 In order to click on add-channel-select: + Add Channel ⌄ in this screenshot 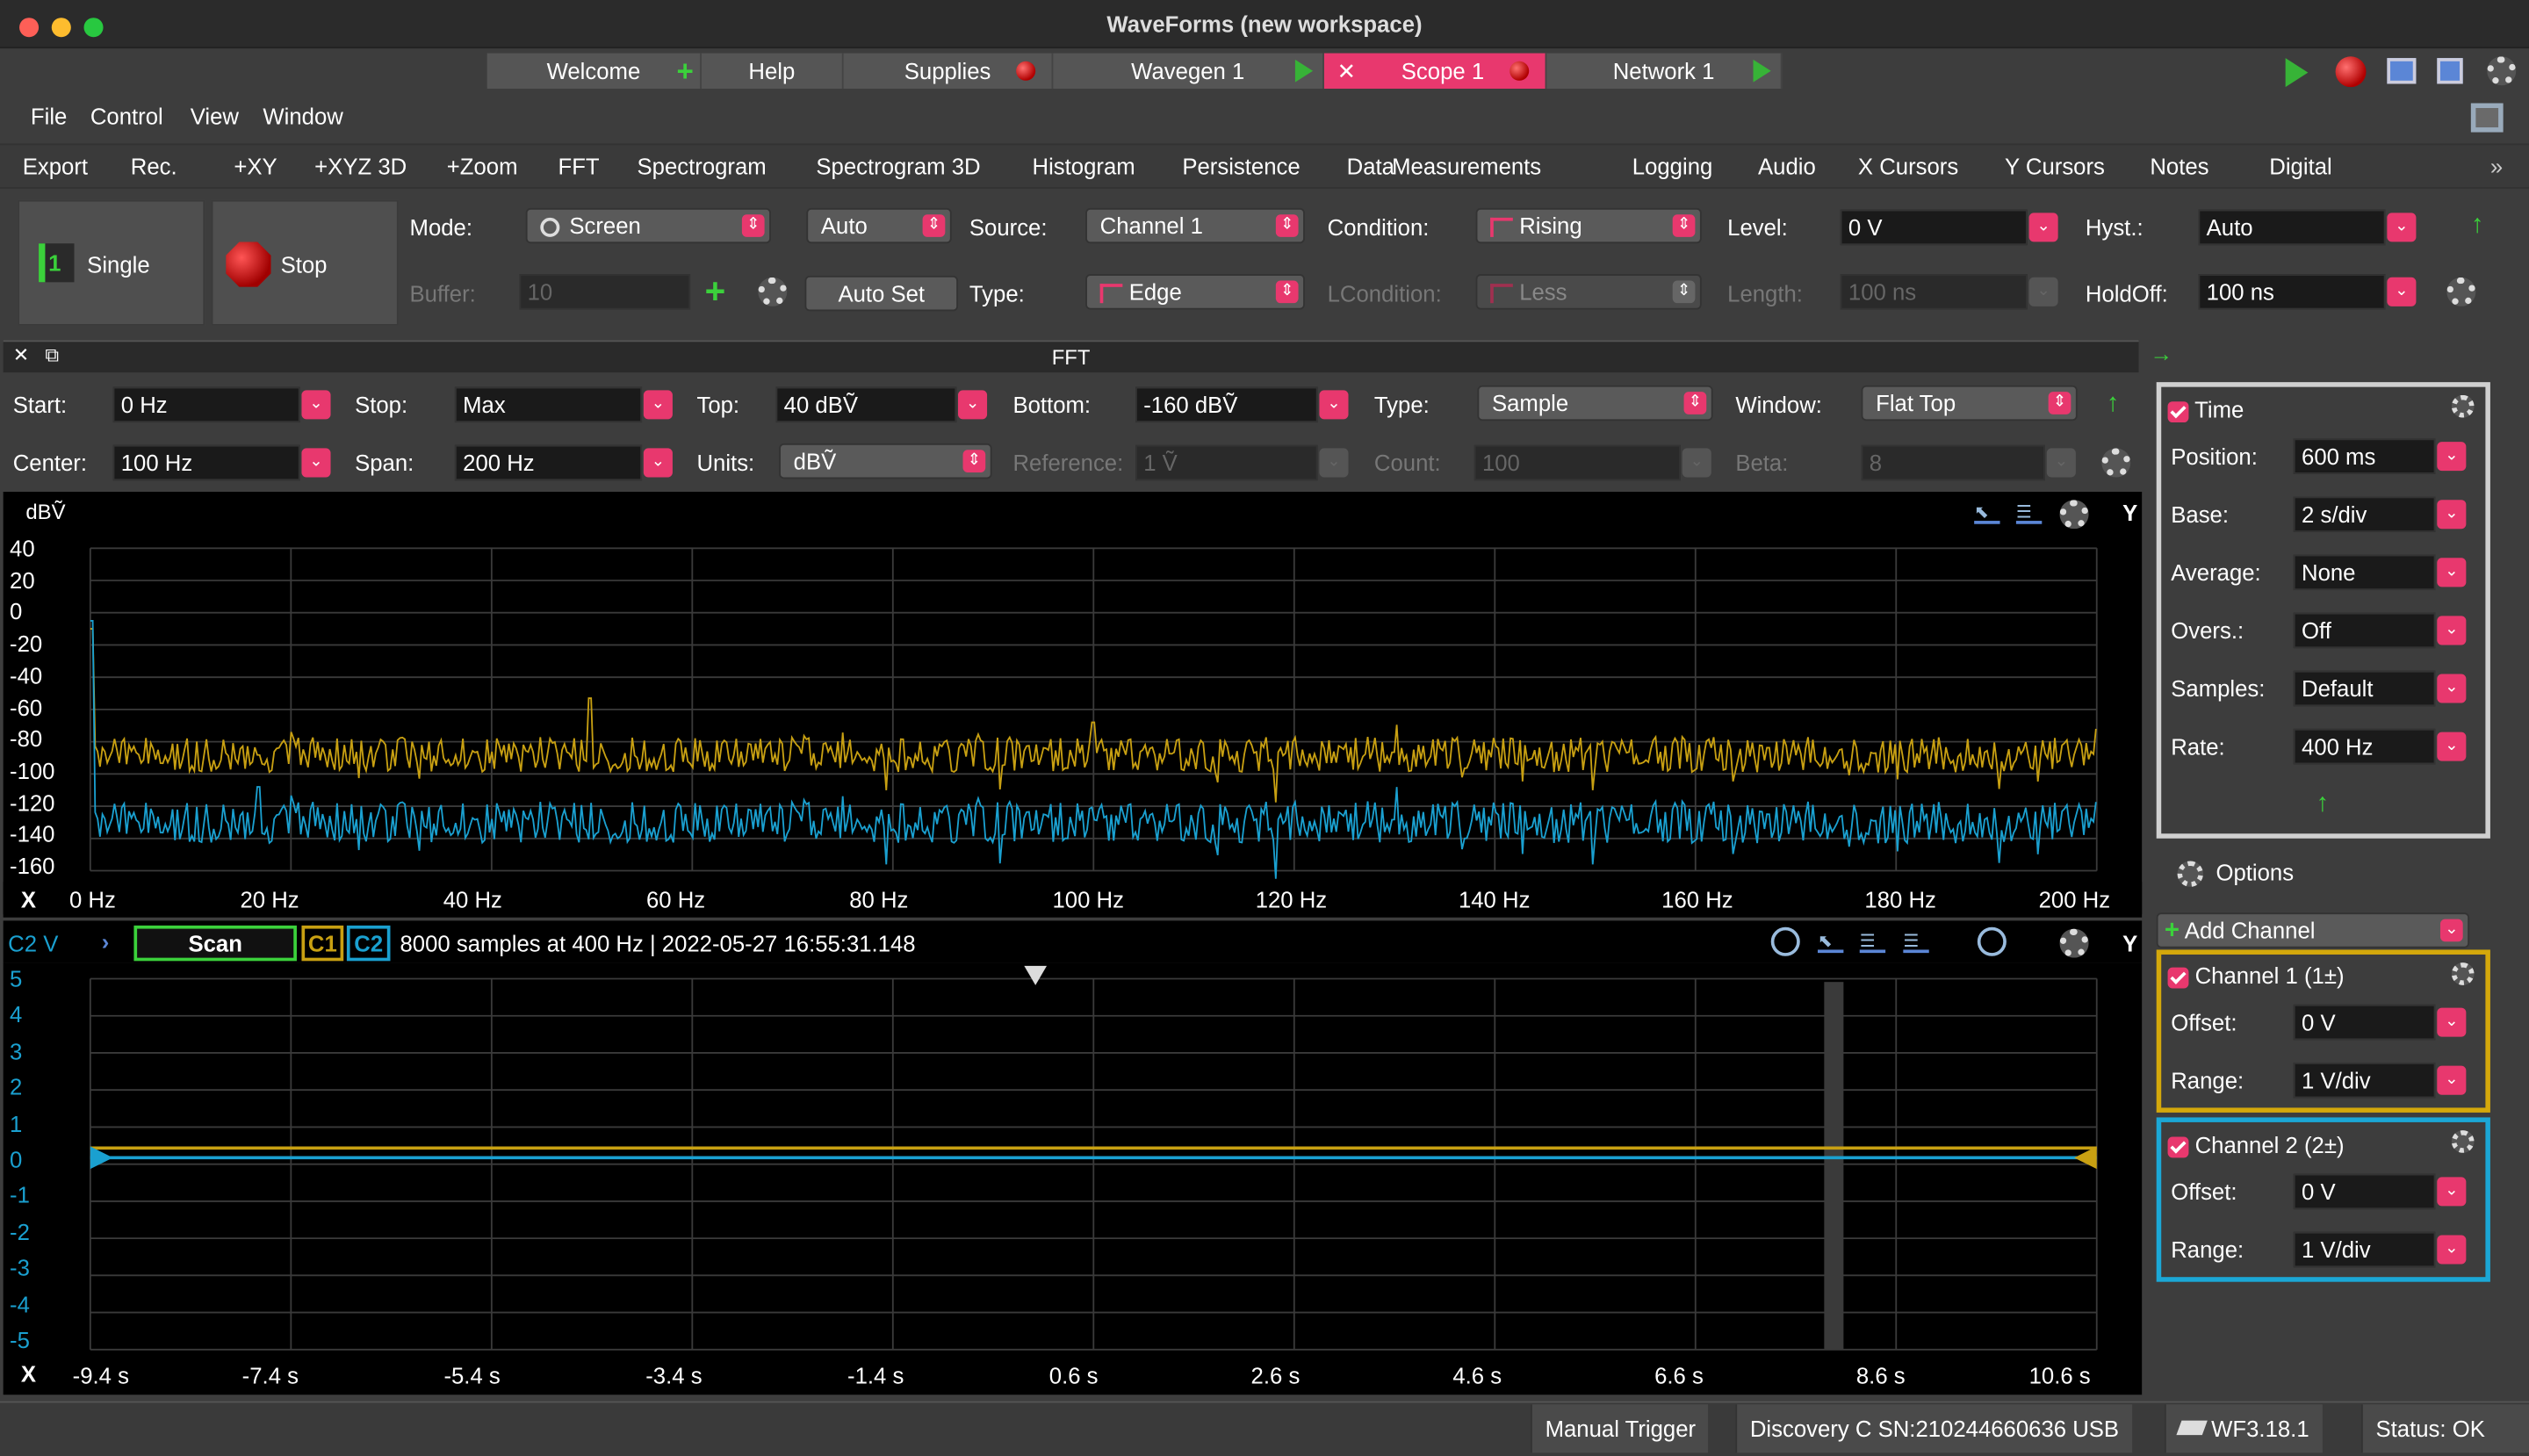, I will do `click(2313, 930)`.